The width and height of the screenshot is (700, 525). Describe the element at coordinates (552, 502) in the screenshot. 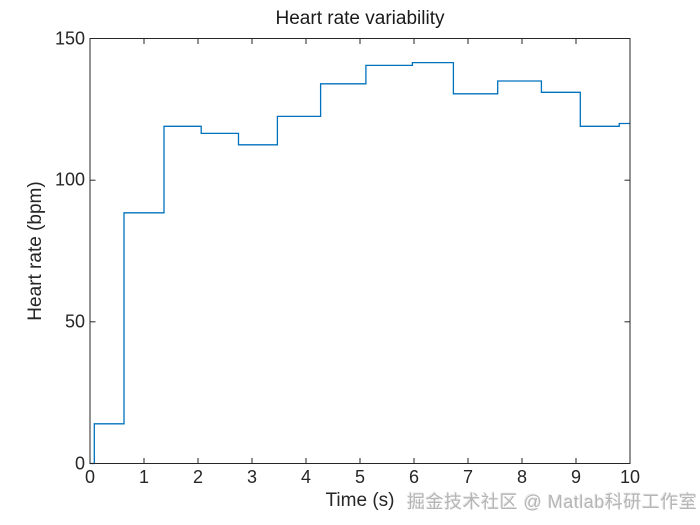

I see `watermark: 掘金技术社区 @ Matlab科研工作室` at that location.